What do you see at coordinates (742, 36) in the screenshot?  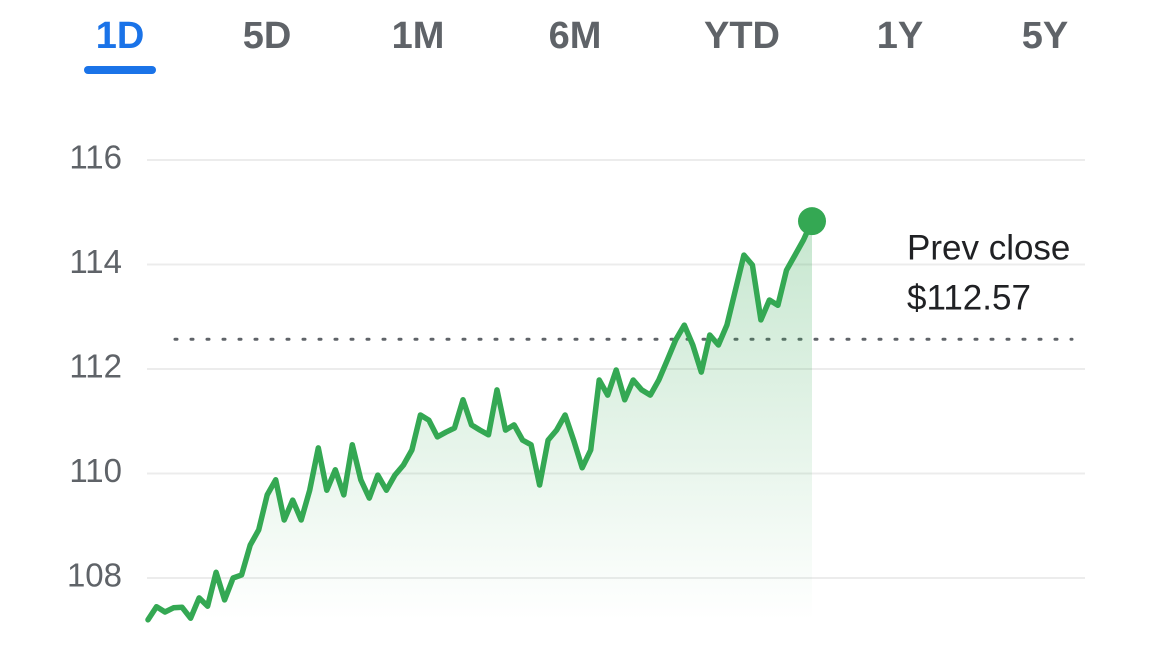 I see `range-tab: YTD` at bounding box center [742, 36].